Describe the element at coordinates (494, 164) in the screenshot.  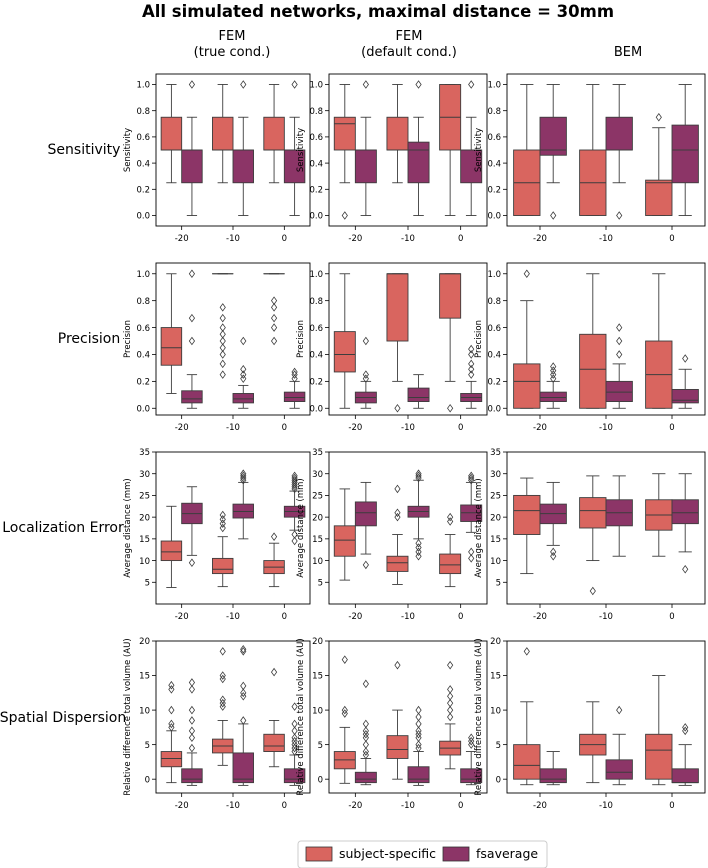
I see `y-tick-label: 0.4` at that location.